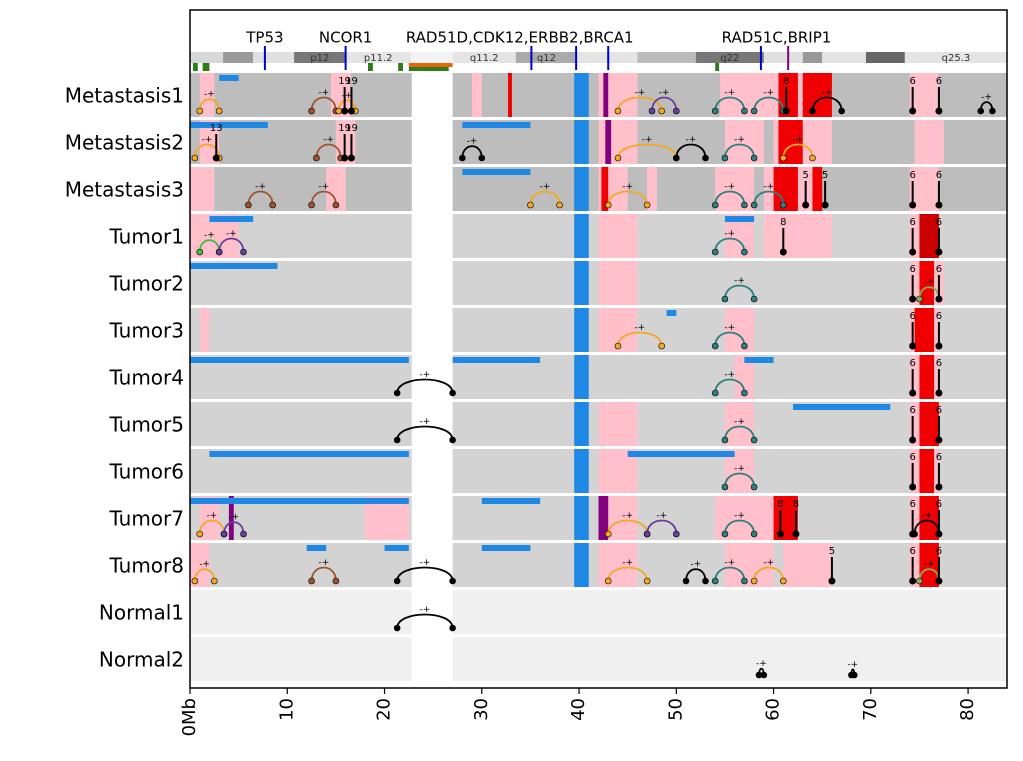 This screenshot has width=1023, height=761. Describe the element at coordinates (578, 709) in the screenshot. I see `x-tick-label: 40` at that location.